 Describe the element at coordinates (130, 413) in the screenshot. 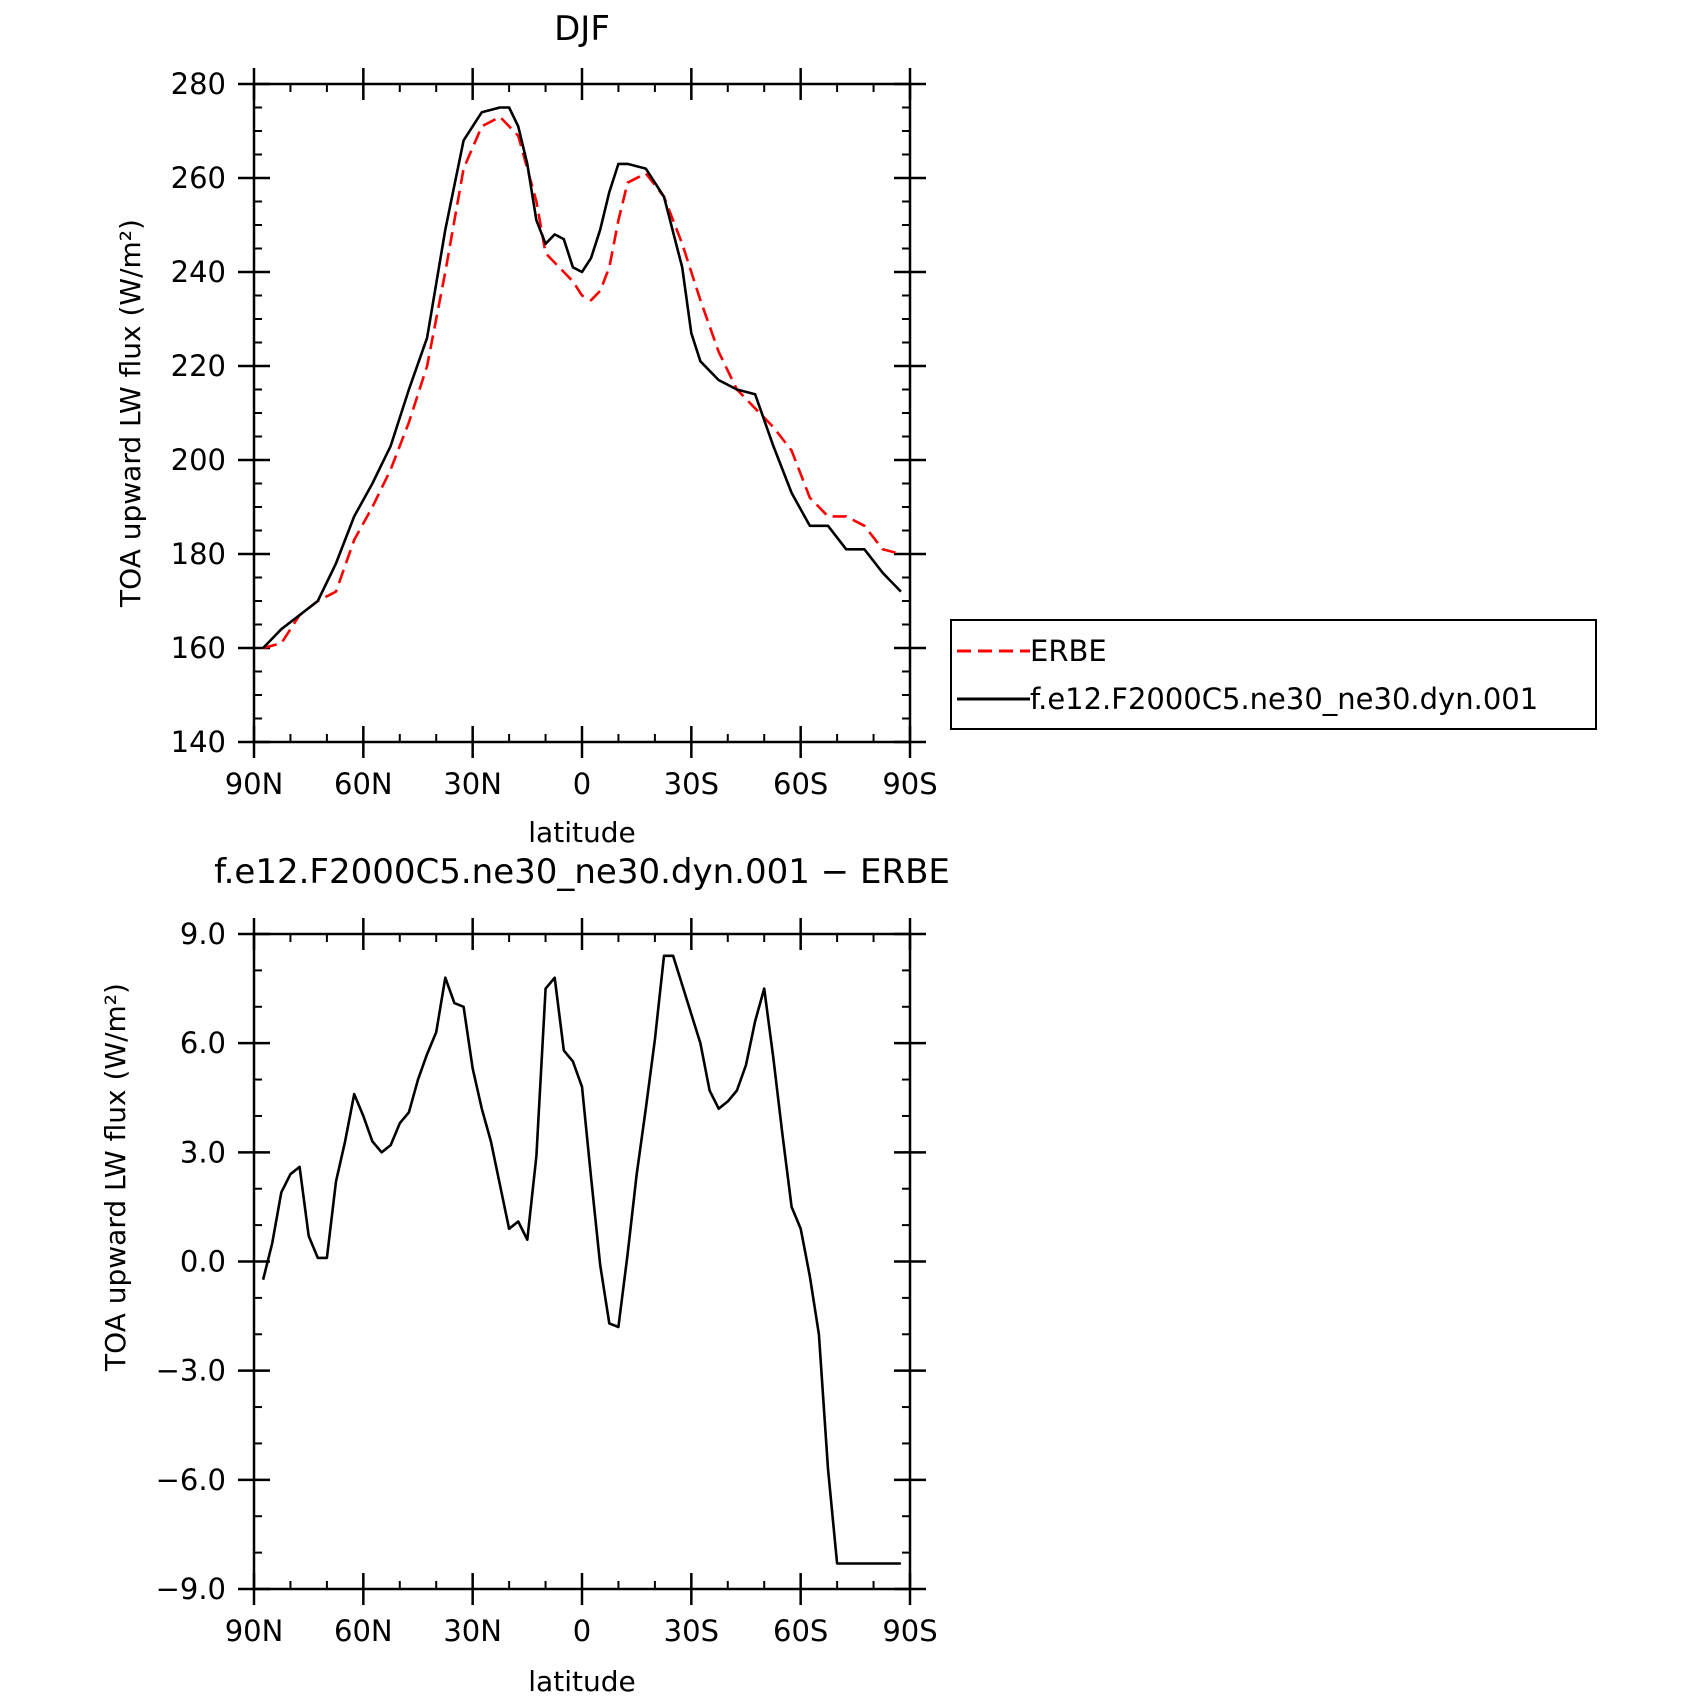

I see `top-panel-ylabel: TOA upward LW flux (W/m²)` at that location.